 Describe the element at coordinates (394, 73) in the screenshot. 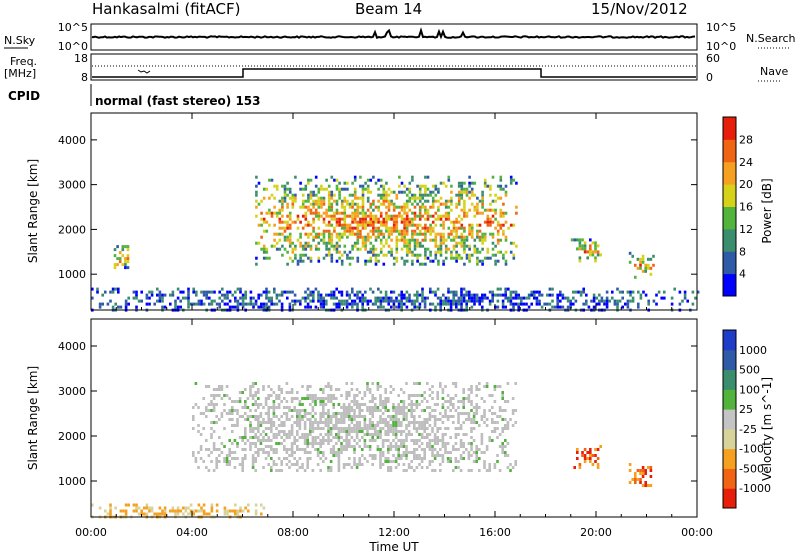

I see `freq-line` at that location.